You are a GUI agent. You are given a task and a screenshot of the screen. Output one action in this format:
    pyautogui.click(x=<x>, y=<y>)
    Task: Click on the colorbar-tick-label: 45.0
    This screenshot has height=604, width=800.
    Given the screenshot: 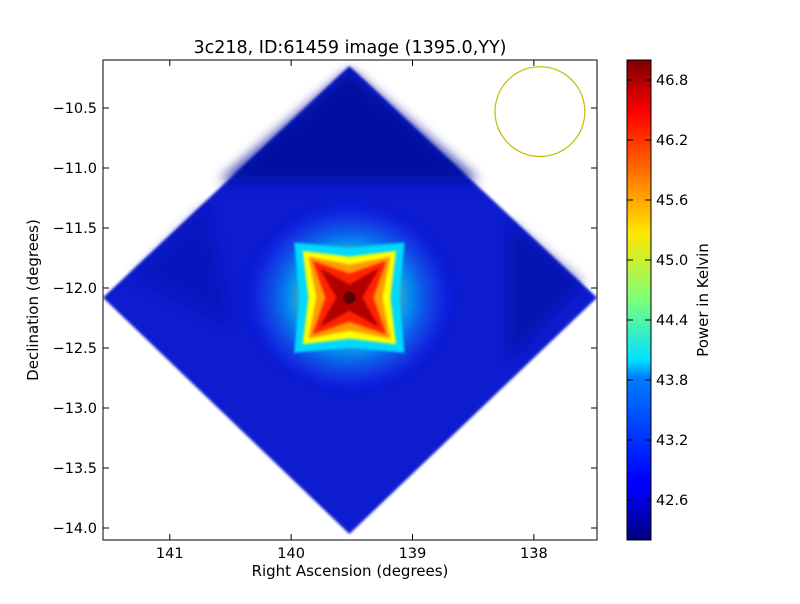 What is the action you would take?
    pyautogui.click(x=672, y=261)
    